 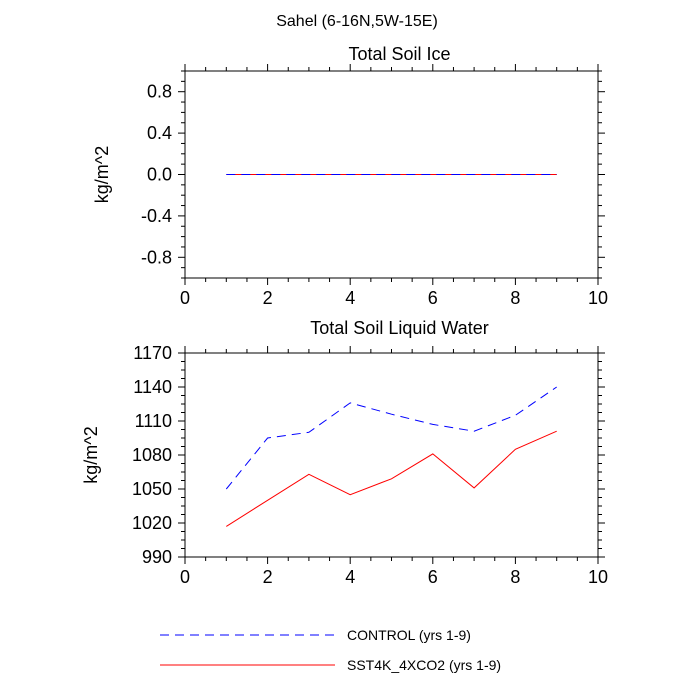 What do you see at coordinates (409, 635) in the screenshot?
I see `legend-label-control: CONTROL (yrs 1-9)` at bounding box center [409, 635].